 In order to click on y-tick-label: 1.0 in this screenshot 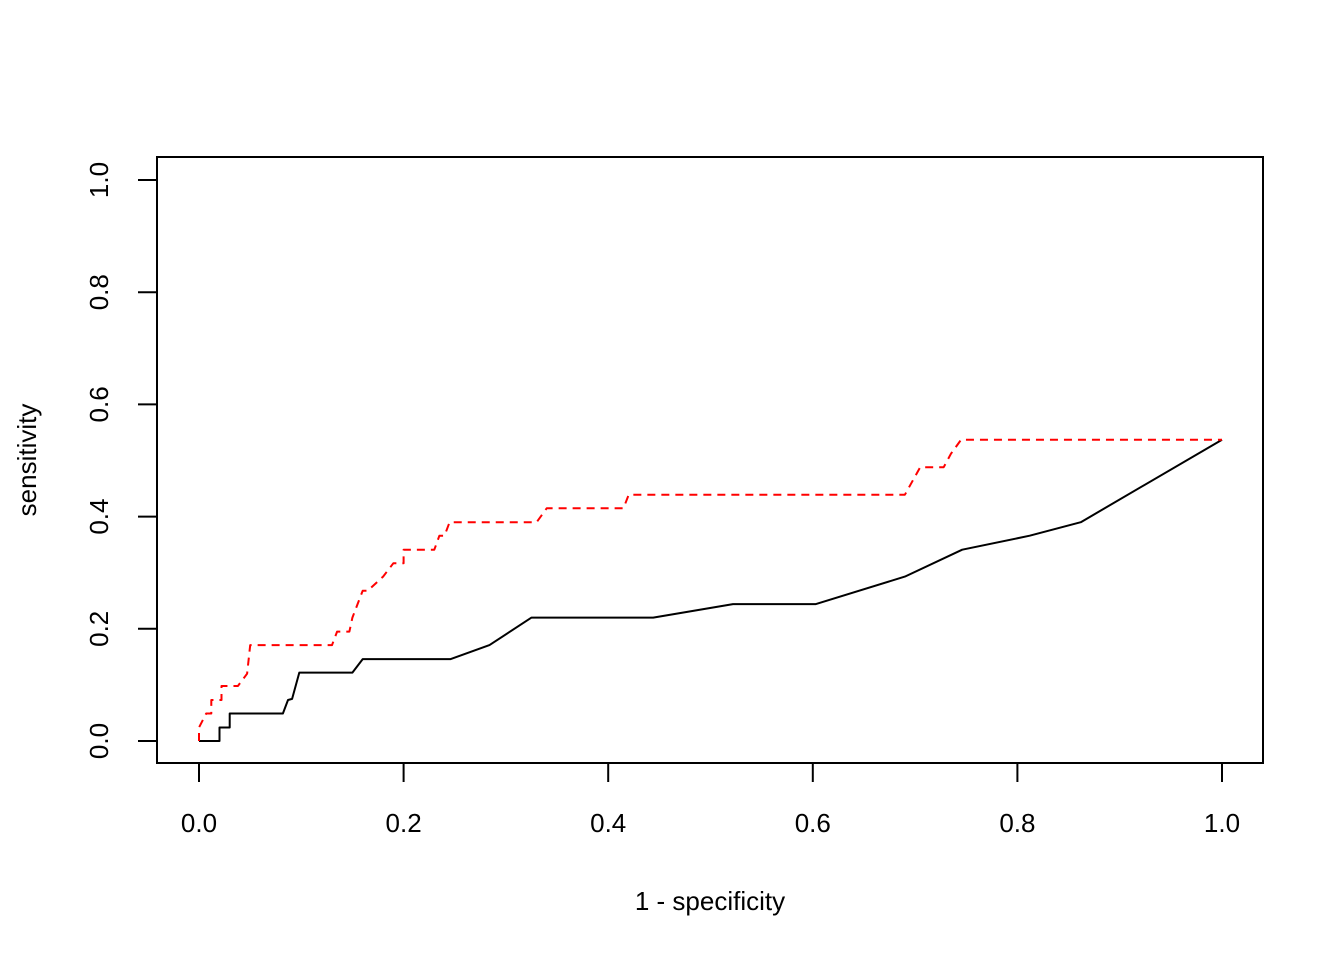, I will do `click(99, 180)`.